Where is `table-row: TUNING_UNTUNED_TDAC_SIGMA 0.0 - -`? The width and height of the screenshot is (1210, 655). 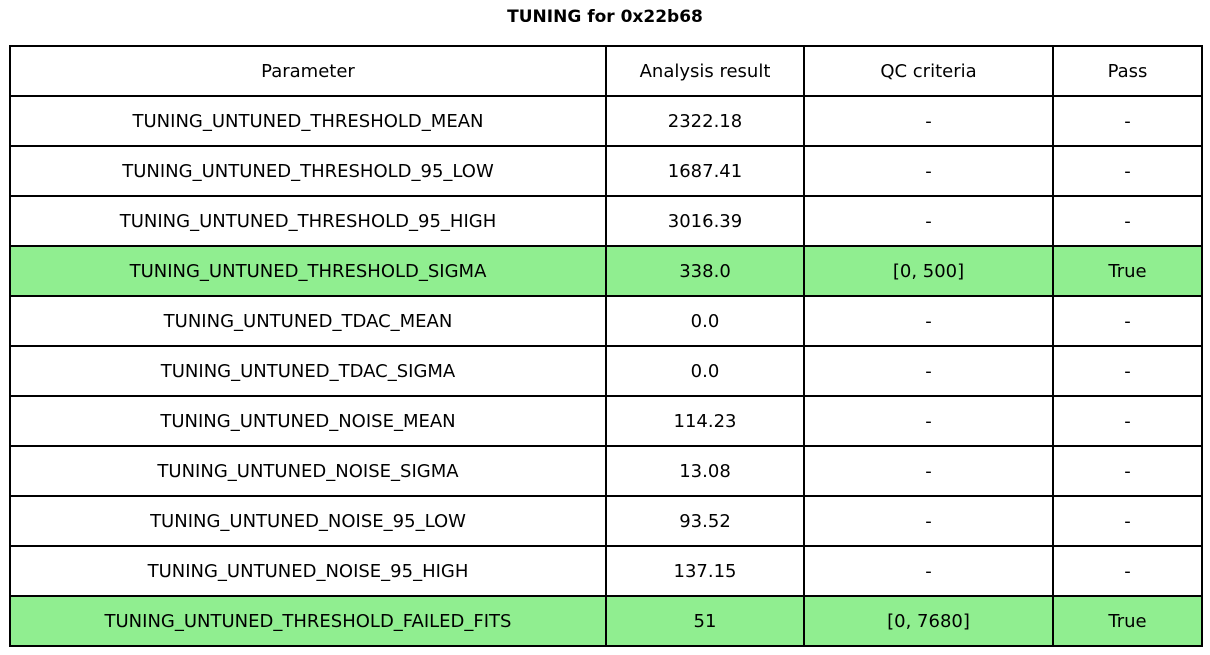 table-row: TUNING_UNTUNED_TDAC_SIGMA 0.0 - - is located at coordinates (606, 371).